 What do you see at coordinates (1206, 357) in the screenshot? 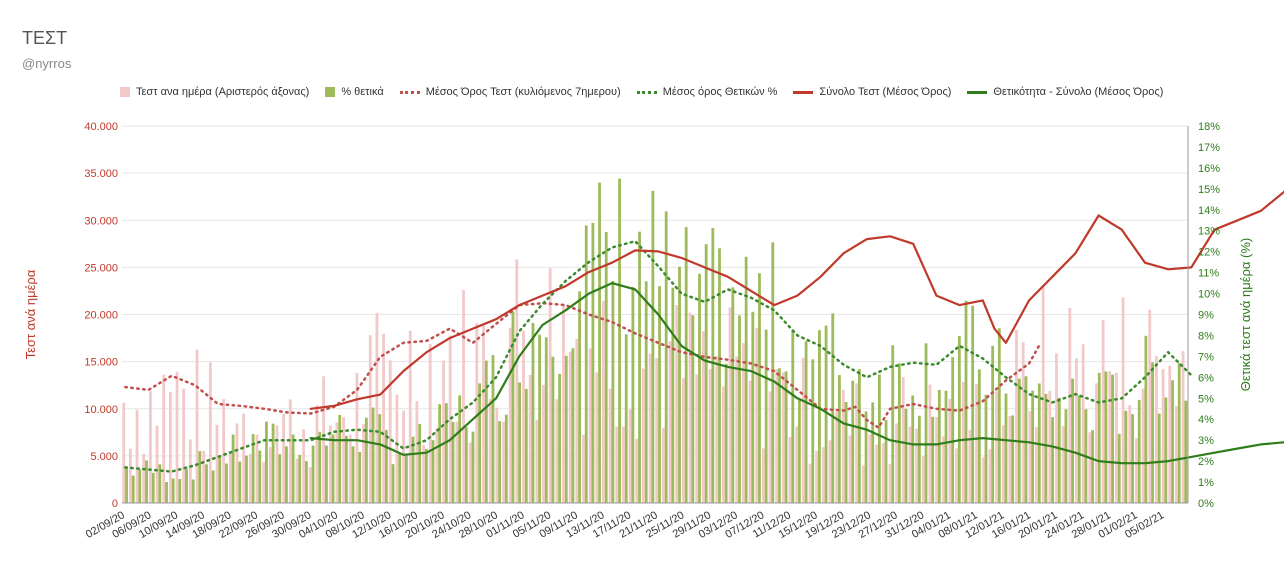
I see `right-tick-label: 7%` at bounding box center [1206, 357].